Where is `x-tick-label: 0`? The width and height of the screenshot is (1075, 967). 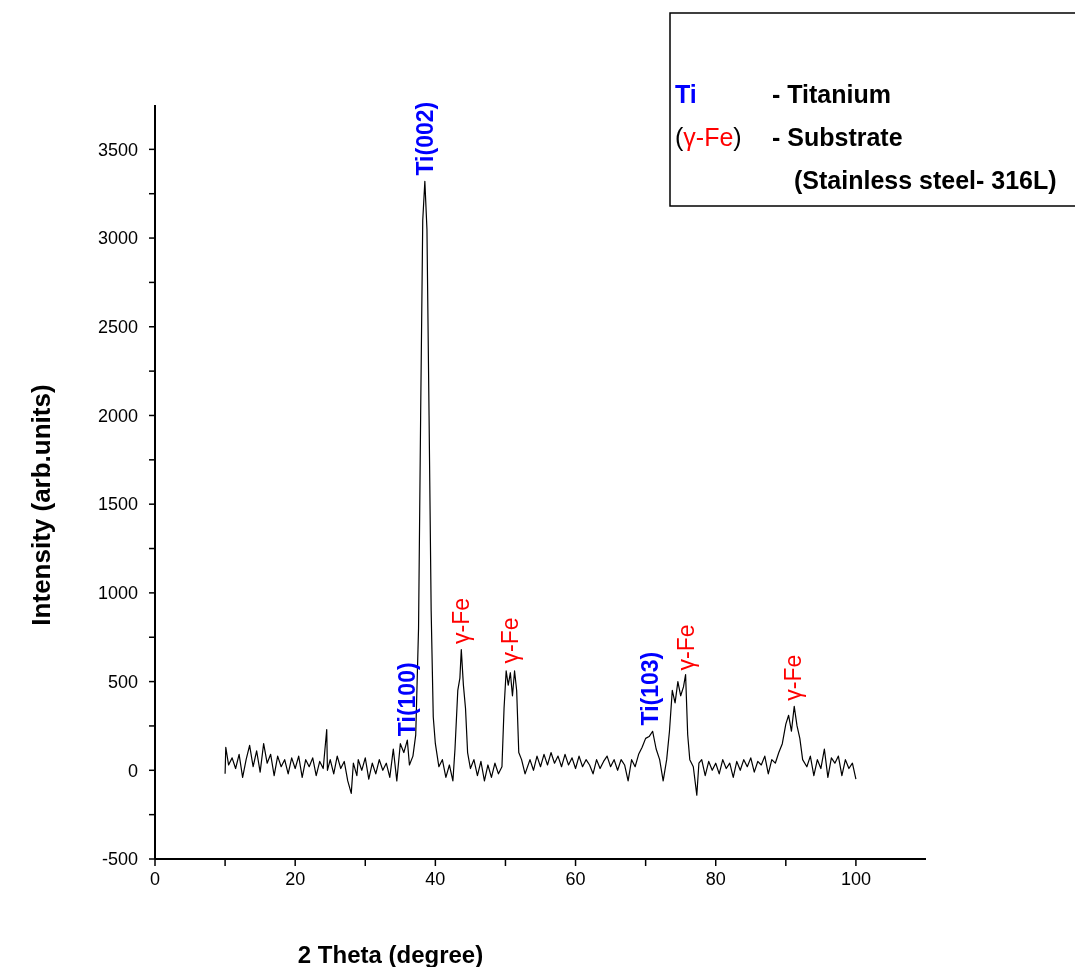 x-tick-label: 0 is located at coordinates (155, 879).